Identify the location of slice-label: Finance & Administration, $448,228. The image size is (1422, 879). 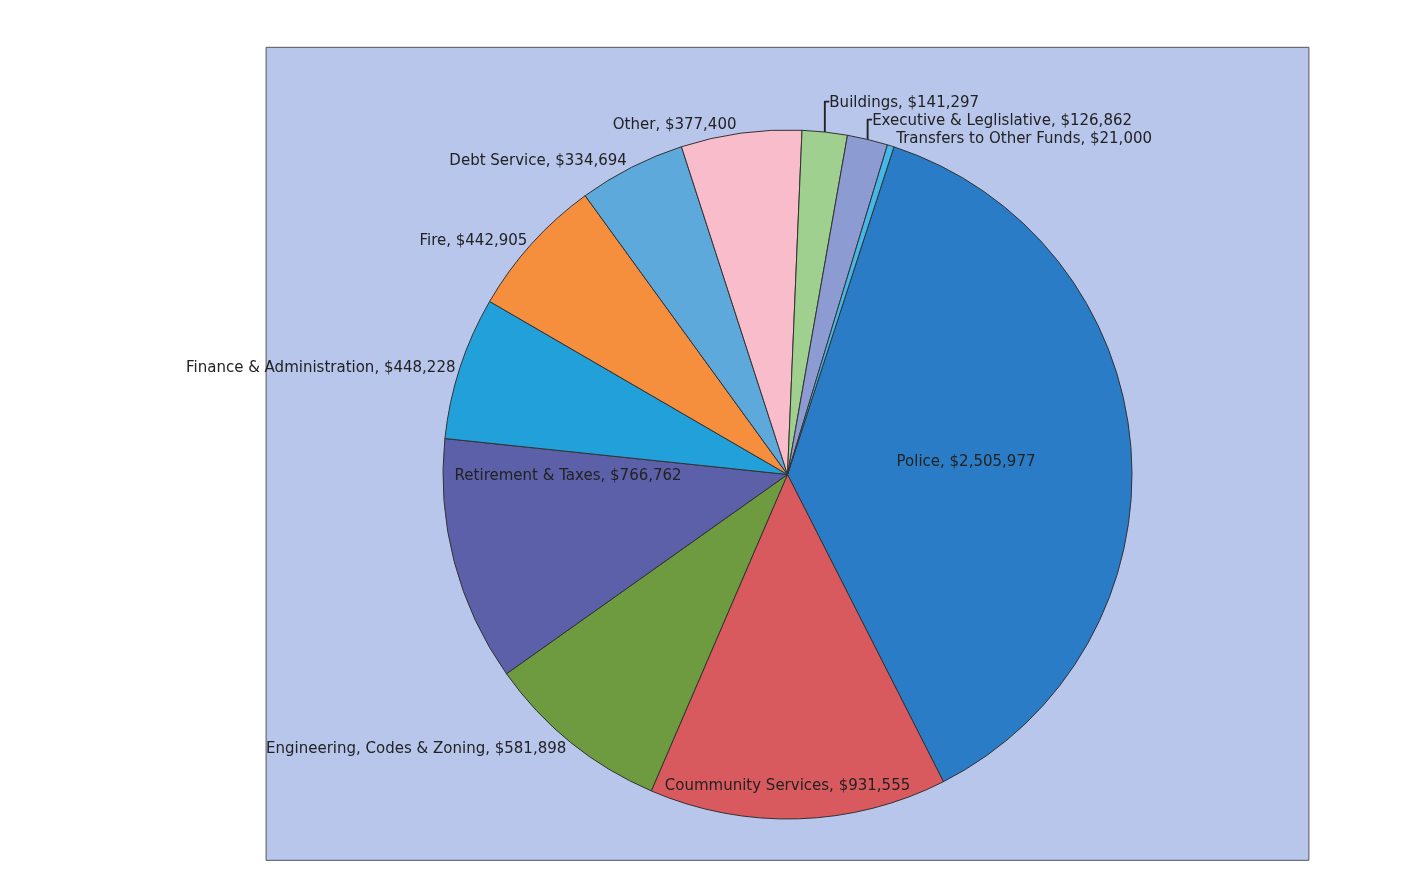
(321, 366).